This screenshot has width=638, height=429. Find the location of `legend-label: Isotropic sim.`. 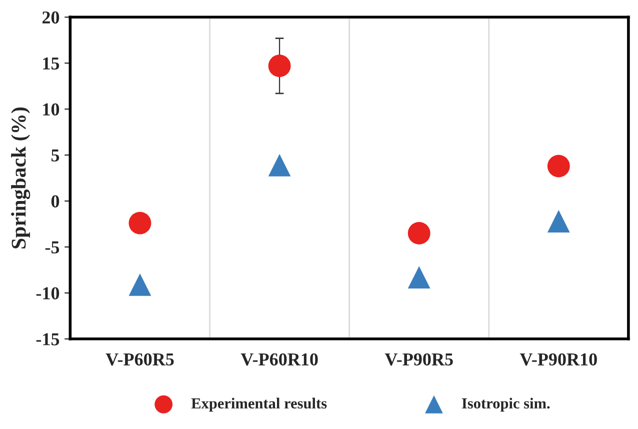

legend-label: Isotropic sim. is located at coordinates (506, 405).